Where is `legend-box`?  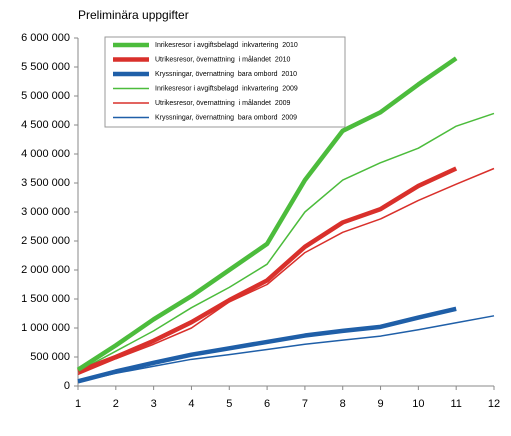 legend-box is located at coordinates (225, 82).